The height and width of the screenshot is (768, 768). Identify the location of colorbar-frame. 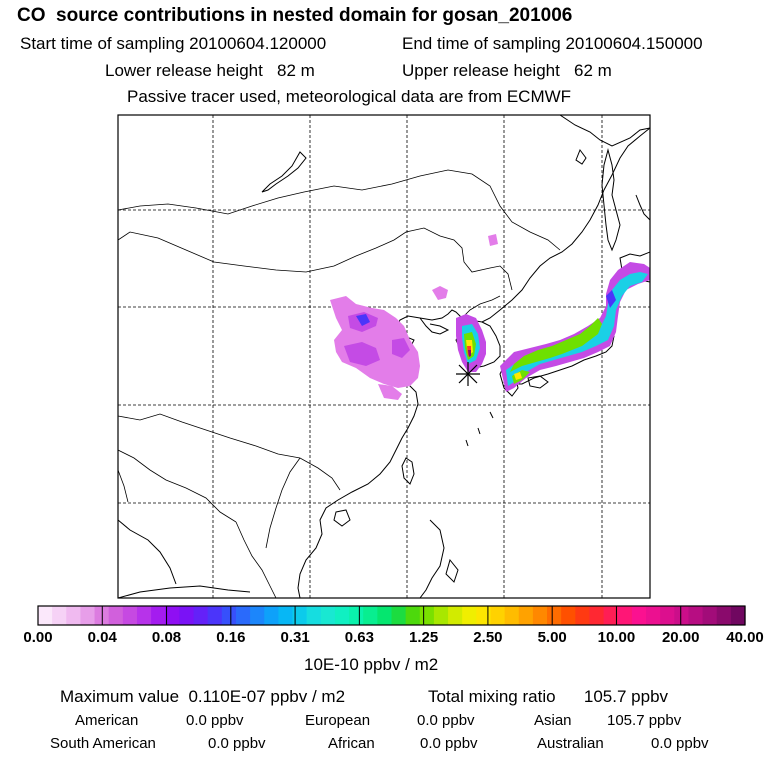
(391, 615).